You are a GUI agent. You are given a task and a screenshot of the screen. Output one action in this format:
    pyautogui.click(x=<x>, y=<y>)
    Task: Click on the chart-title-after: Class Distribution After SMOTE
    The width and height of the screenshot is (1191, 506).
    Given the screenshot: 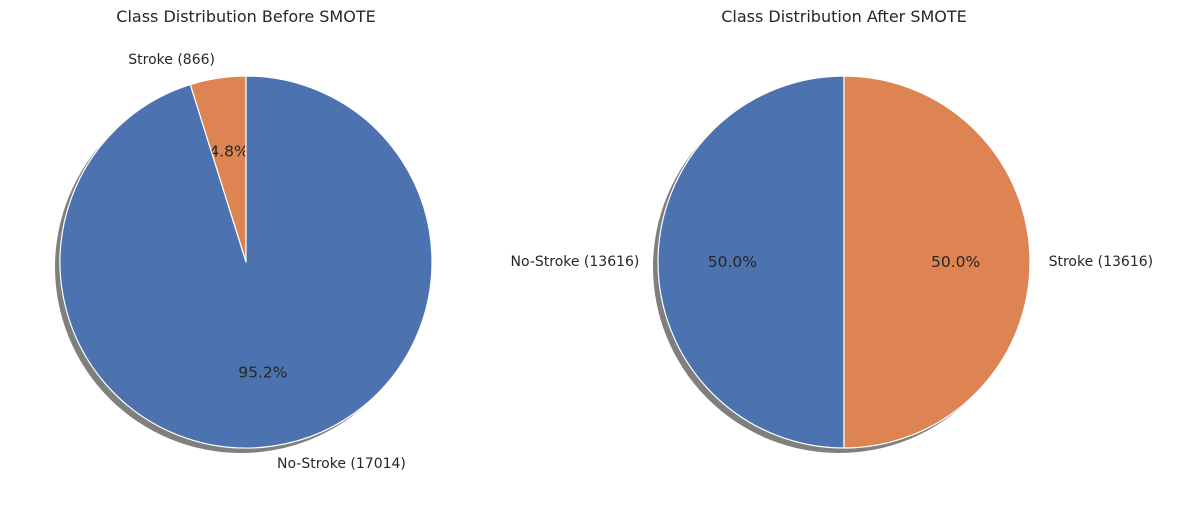 What is the action you would take?
    pyautogui.click(x=844, y=16)
    